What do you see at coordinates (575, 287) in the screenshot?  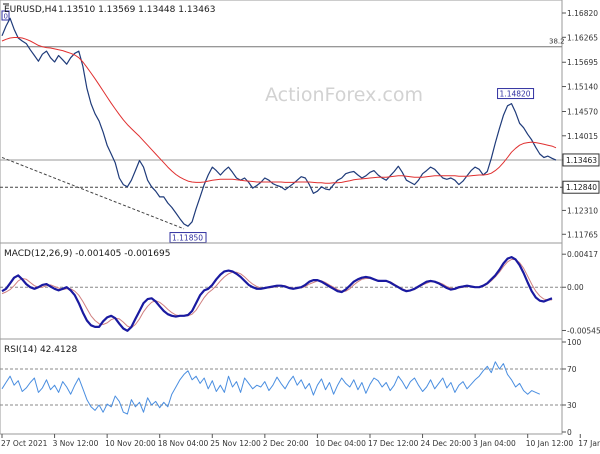 I see `macd-tick-label: 0.00` at bounding box center [575, 287].